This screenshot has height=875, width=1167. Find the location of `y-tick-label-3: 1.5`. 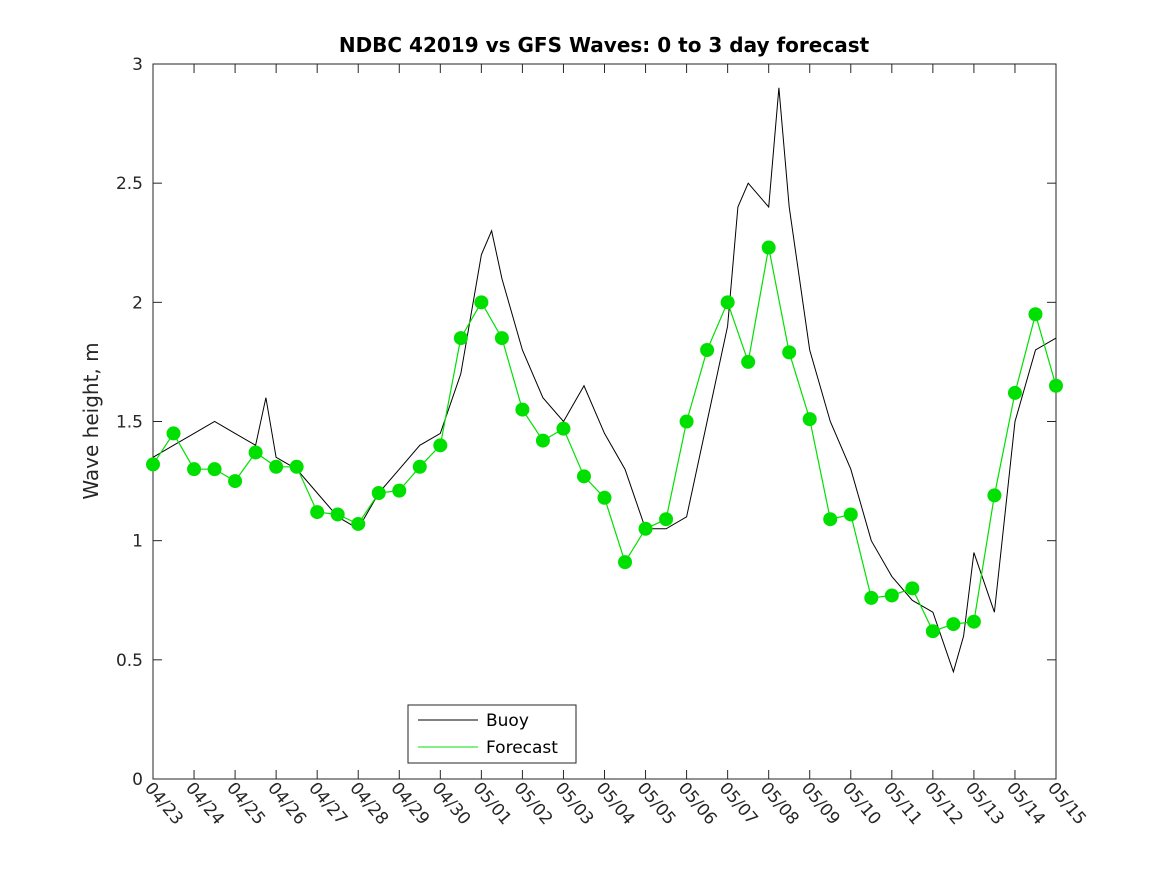

y-tick-label-3: 1.5 is located at coordinates (129, 423).